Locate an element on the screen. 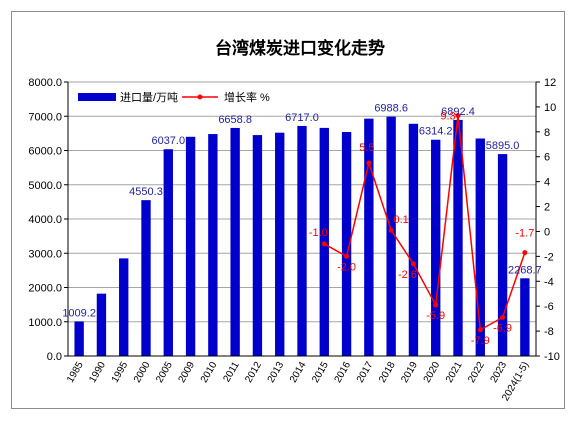  y-right-tick-label: 4 is located at coordinates (547, 183).